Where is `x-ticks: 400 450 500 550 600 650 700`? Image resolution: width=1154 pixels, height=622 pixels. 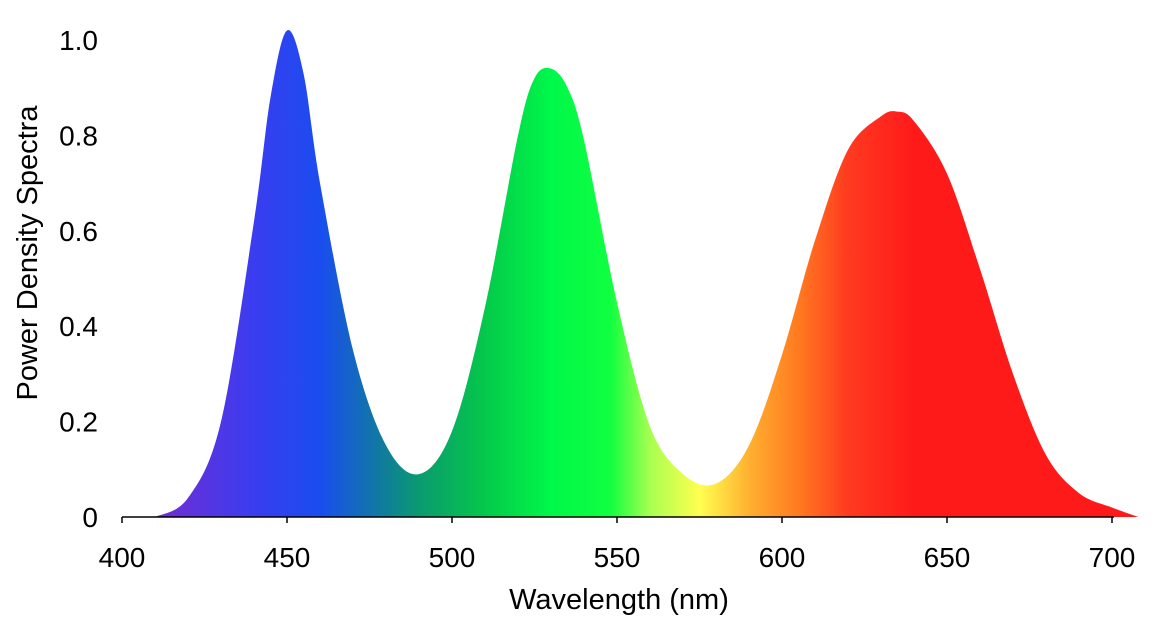
x-ticks: 400 450 500 550 600 650 700 is located at coordinates (617, 545).